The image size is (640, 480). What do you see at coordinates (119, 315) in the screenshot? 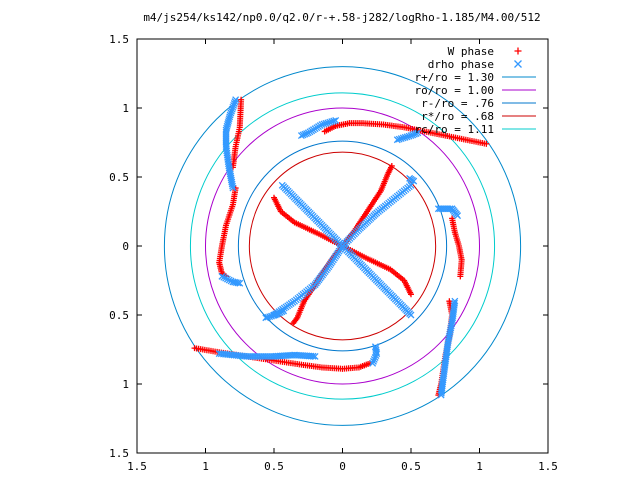
I see `y-tick-label-2: 0.5` at bounding box center [119, 315].